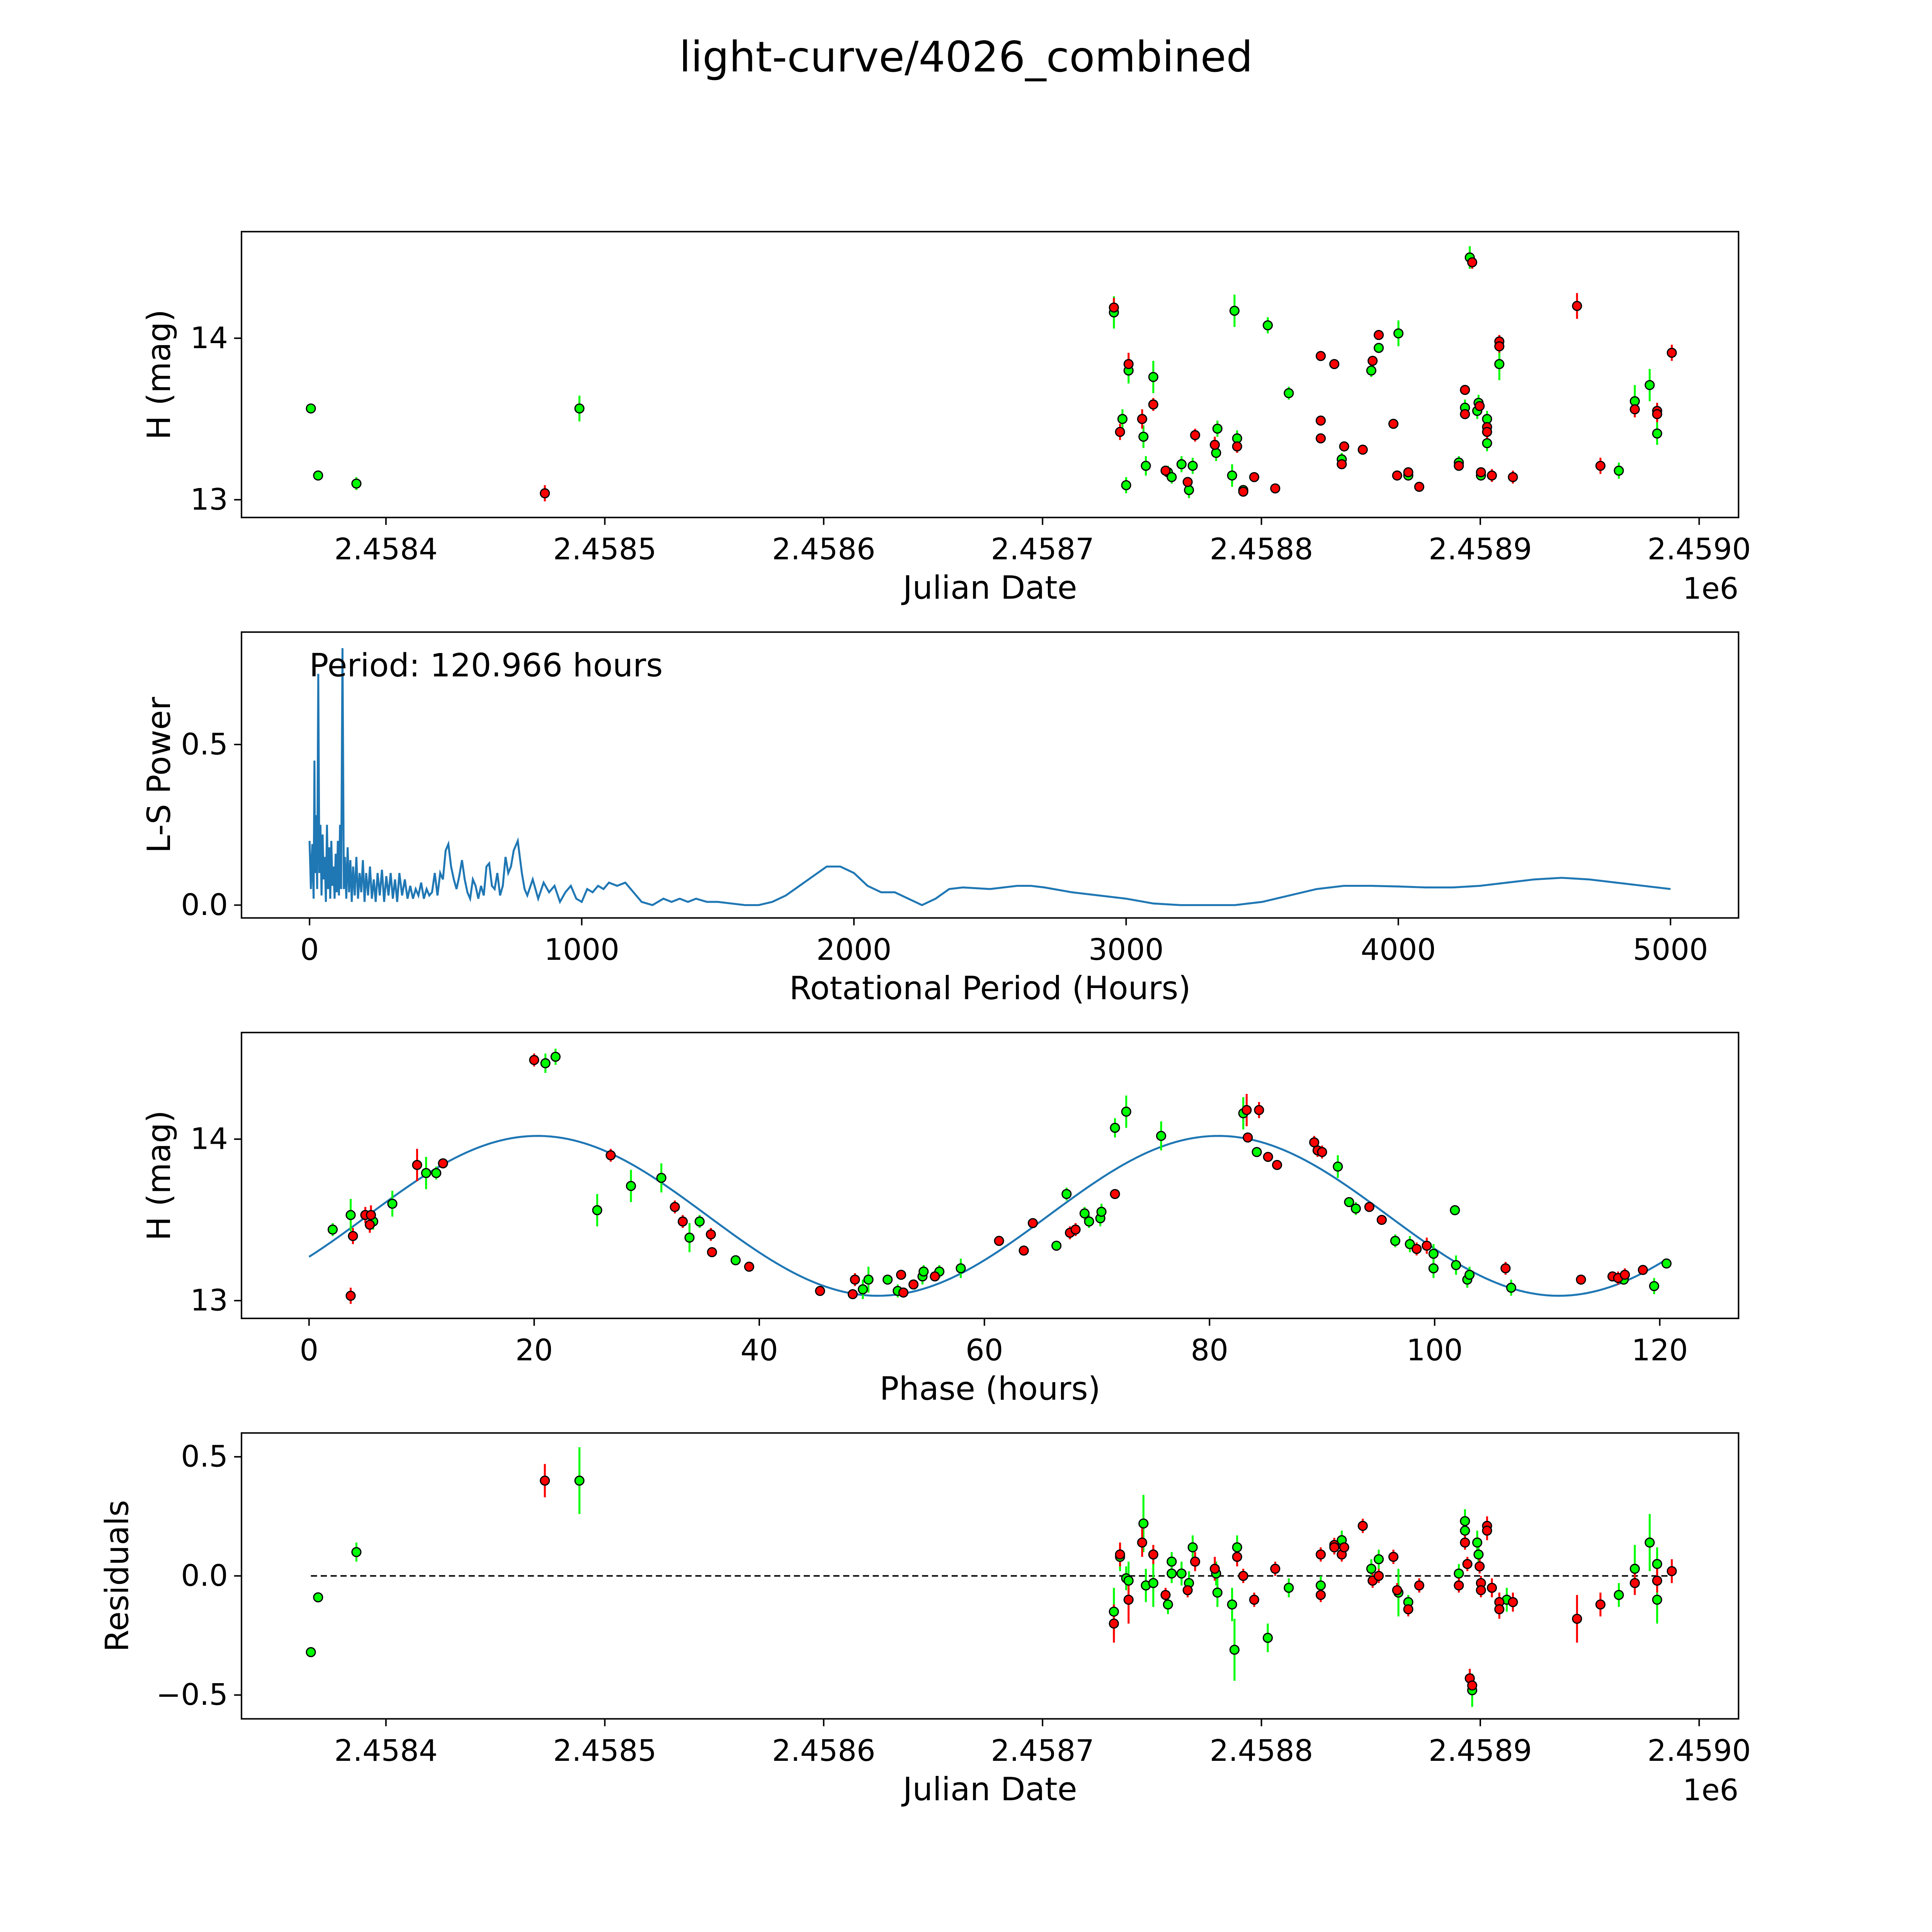  I want to click on x-axis-label: Phase (hours), so click(990, 1389).